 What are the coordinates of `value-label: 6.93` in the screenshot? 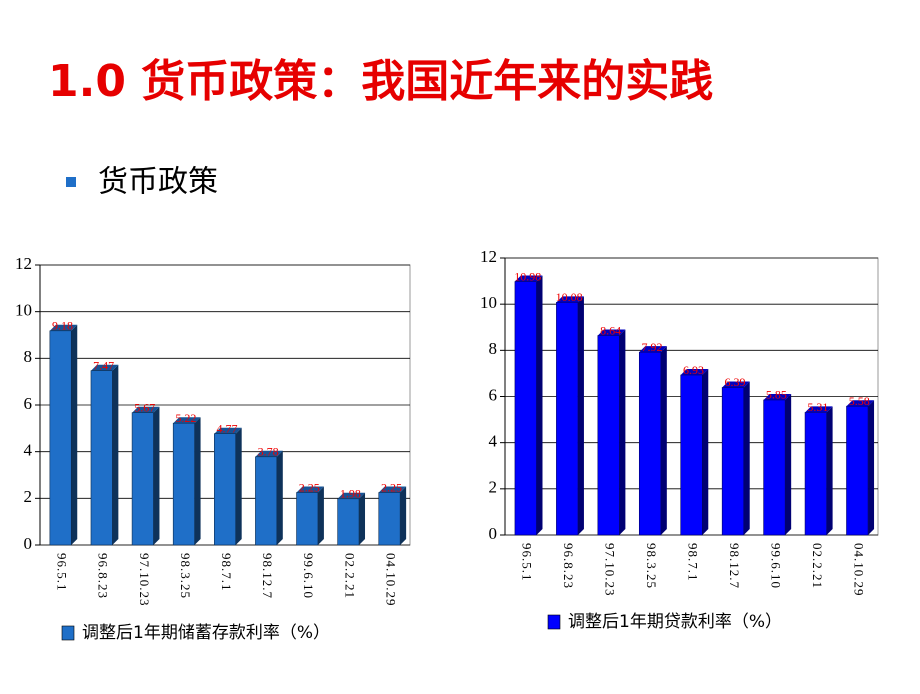 It's located at (693, 370).